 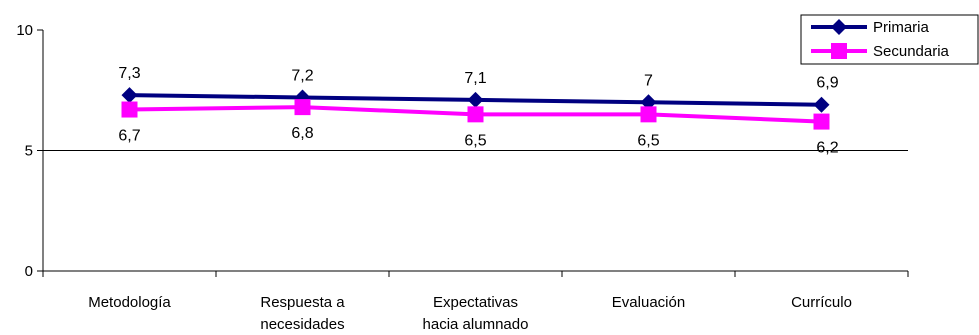 I want to click on legend-box, so click(x=889, y=39).